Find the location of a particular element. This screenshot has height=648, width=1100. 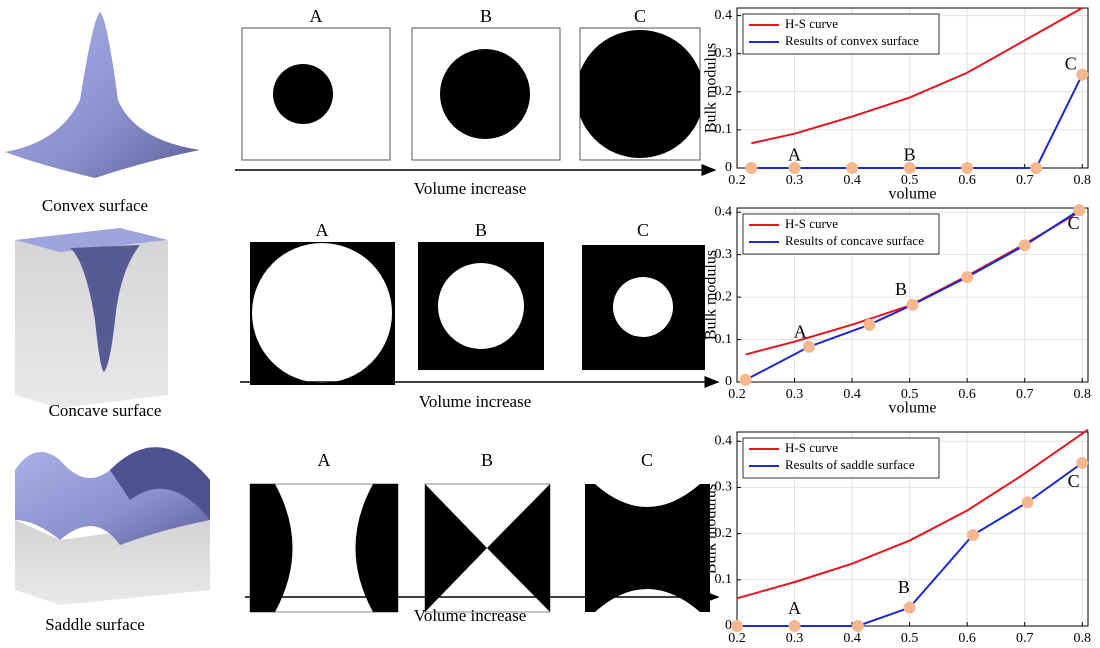

legend-label: Results of concave surface is located at coordinates (854, 240).